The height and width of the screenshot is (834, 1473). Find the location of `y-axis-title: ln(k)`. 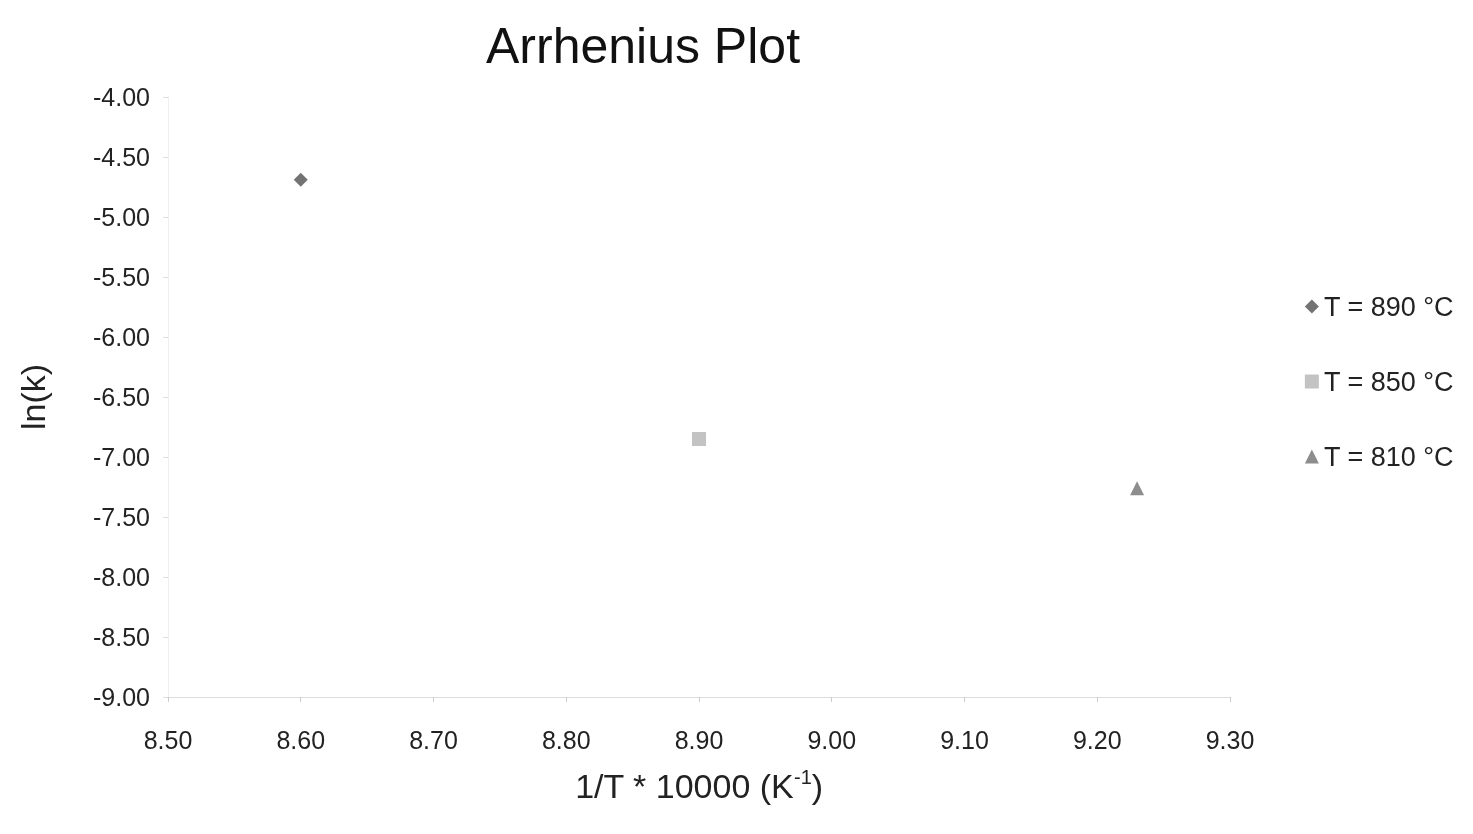

y-axis-title: ln(k) is located at coordinates (33, 397).